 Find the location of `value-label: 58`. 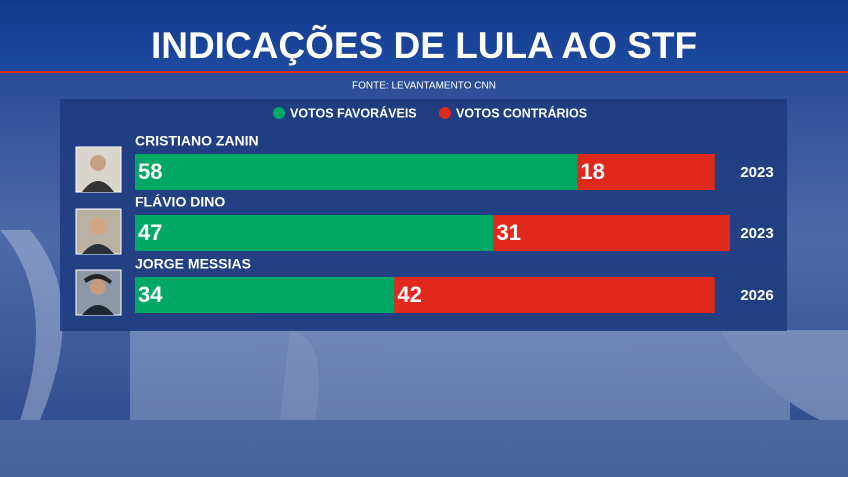

value-label: 58 is located at coordinates (150, 171).